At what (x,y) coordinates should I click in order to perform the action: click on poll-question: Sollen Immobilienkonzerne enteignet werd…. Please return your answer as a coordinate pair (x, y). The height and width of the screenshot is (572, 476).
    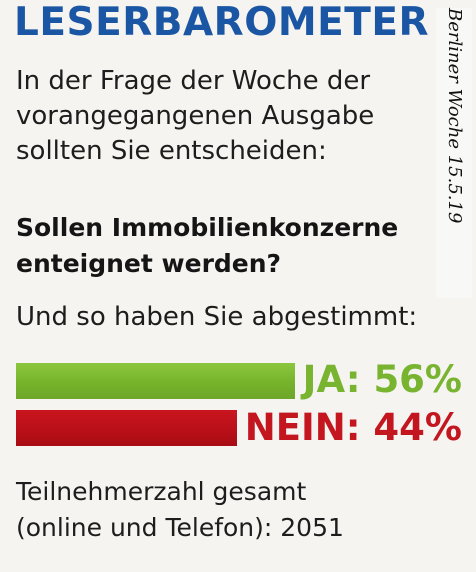
    Looking at the image, I should click on (207, 245).